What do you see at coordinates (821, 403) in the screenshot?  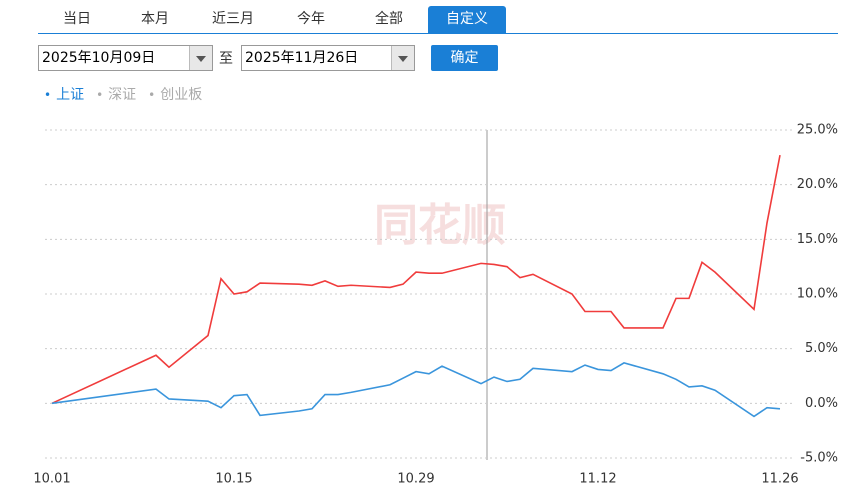 I see `y-tick-label: 0.0%` at bounding box center [821, 403].